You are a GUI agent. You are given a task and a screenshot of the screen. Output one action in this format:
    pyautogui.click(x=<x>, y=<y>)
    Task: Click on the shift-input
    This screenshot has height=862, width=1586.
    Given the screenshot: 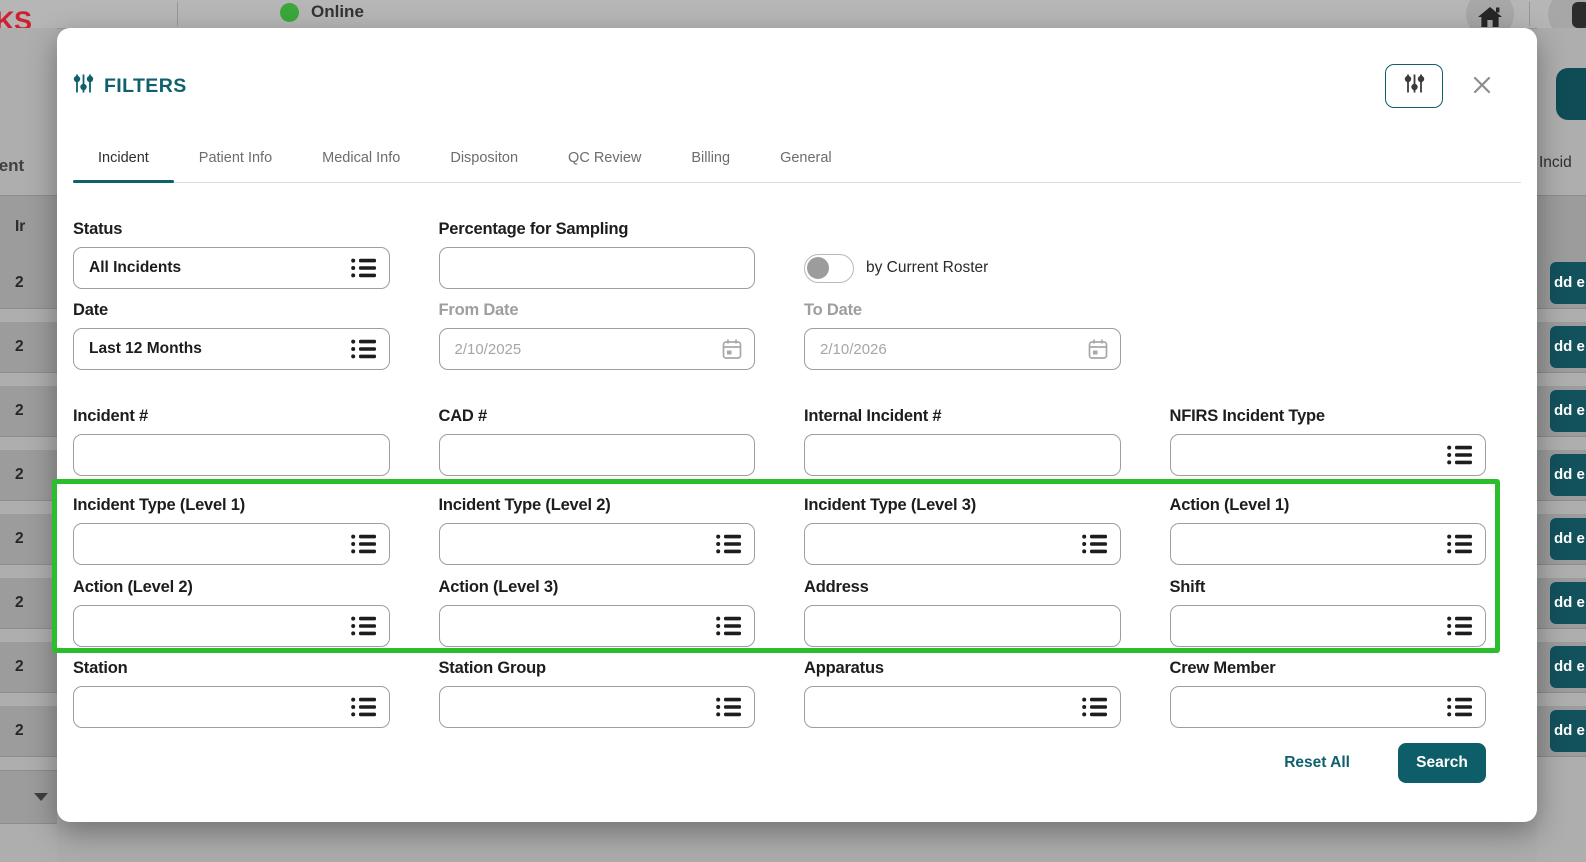 What is the action you would take?
    pyautogui.click(x=1327, y=626)
    